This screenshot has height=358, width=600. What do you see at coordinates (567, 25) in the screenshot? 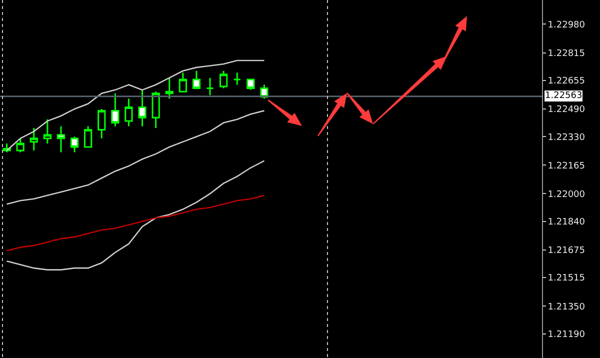
I see `y-tick-label: 1.22980` at bounding box center [567, 25].